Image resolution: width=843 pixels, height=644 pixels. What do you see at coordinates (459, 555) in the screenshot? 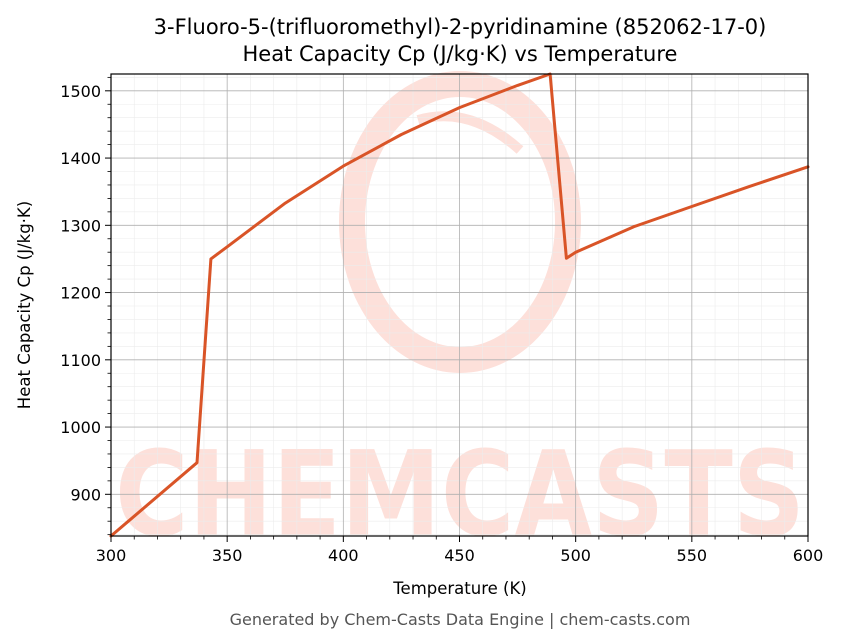
I see `x-tick-label: 450` at bounding box center [459, 555].